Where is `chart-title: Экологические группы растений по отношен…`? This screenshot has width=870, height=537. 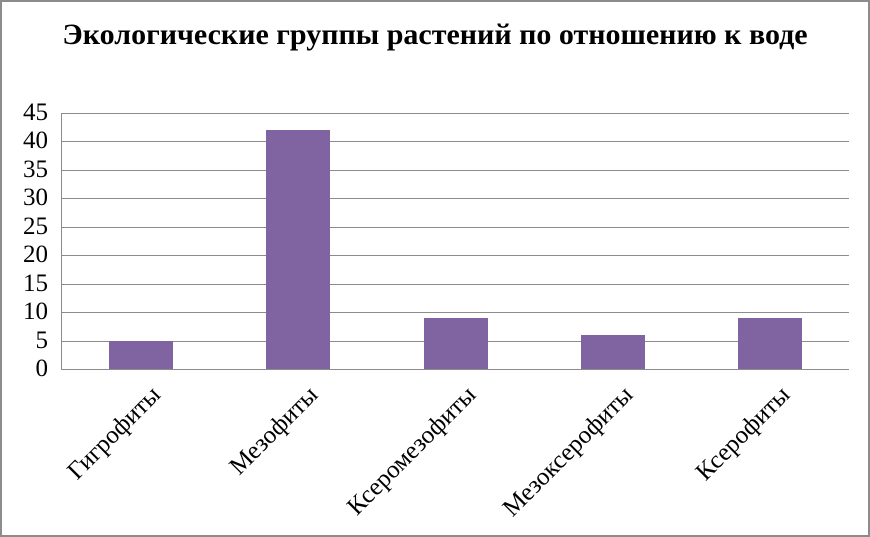
chart-title: Экологические группы растений по отношен… is located at coordinates (435, 34).